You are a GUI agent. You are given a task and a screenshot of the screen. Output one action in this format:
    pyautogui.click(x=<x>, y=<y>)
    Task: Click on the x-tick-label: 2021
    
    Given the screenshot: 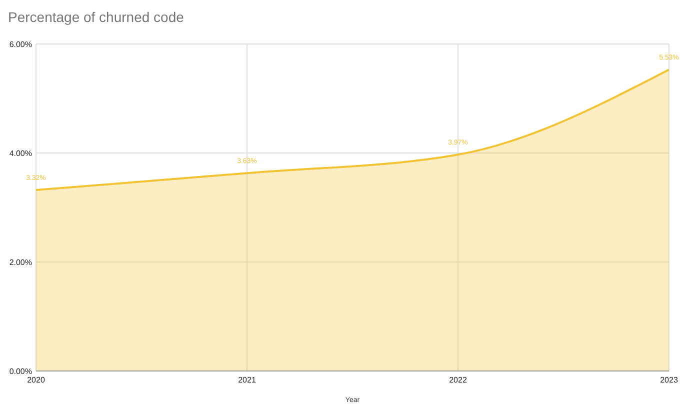 What is the action you would take?
    pyautogui.click(x=247, y=380)
    